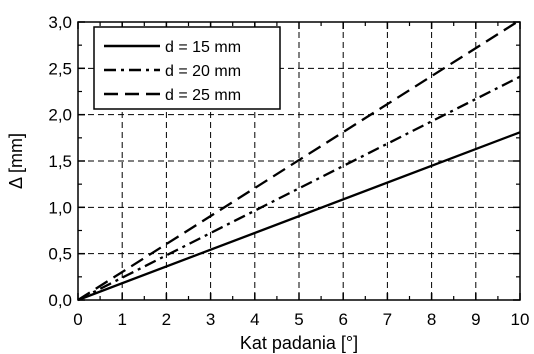 The height and width of the screenshot is (354, 534). Describe the element at coordinates (60, 207) in the screenshot. I see `y-tick-label: 1,0` at that location.